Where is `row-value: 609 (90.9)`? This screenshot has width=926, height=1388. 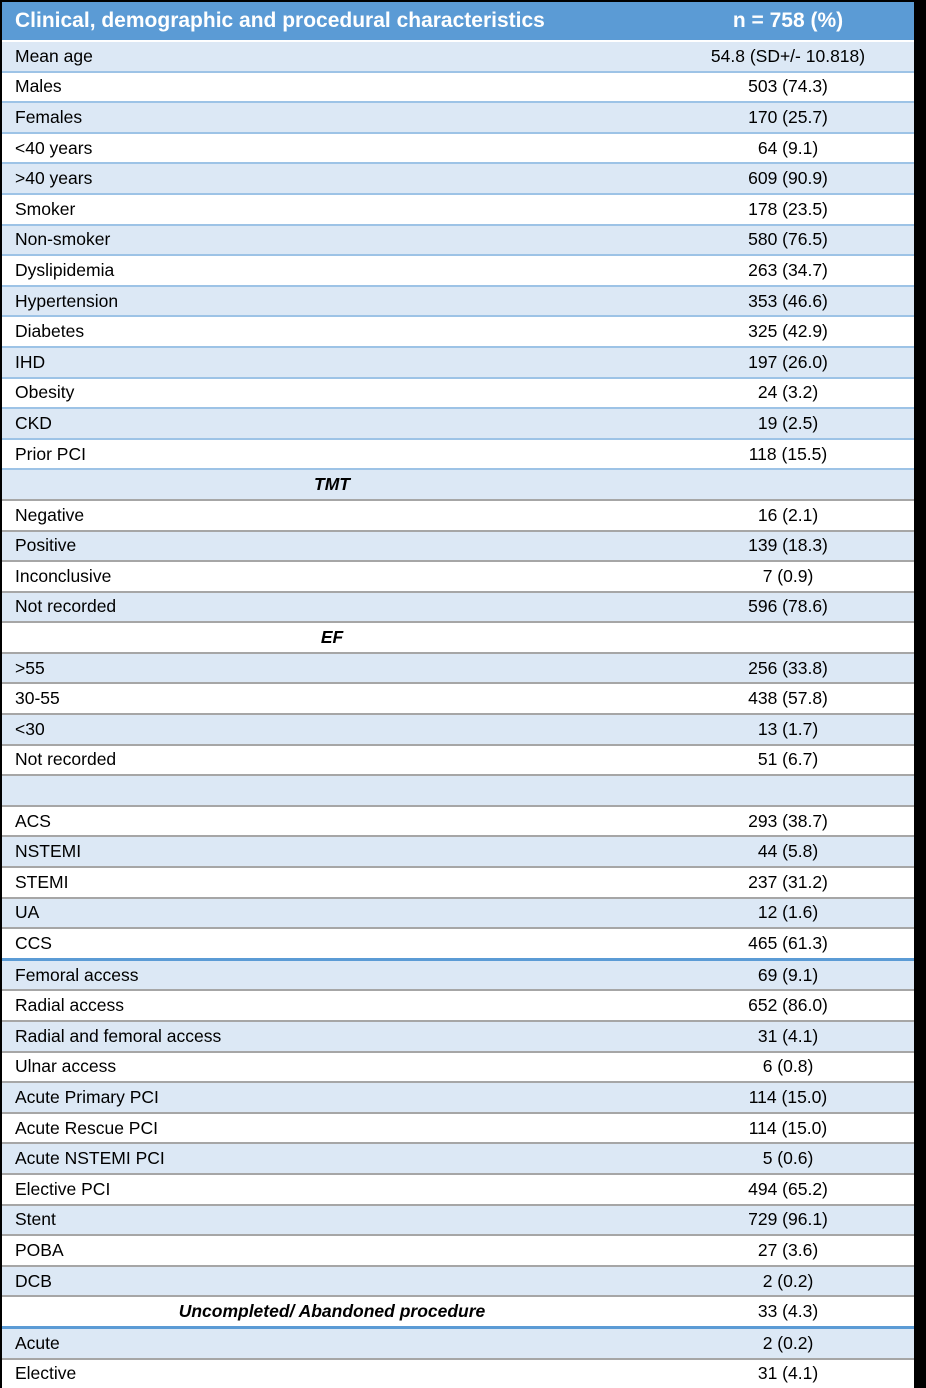
row-value: 609 (90.9) is located at coordinates (788, 178).